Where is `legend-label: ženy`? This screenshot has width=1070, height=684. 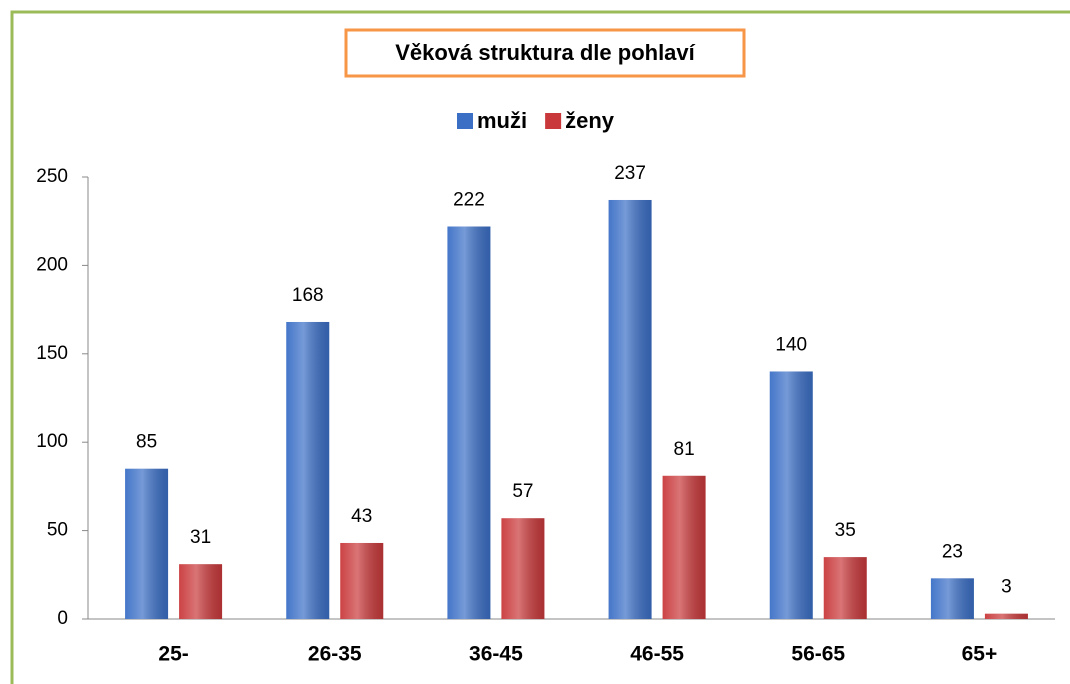 legend-label: ženy is located at coordinates (590, 120).